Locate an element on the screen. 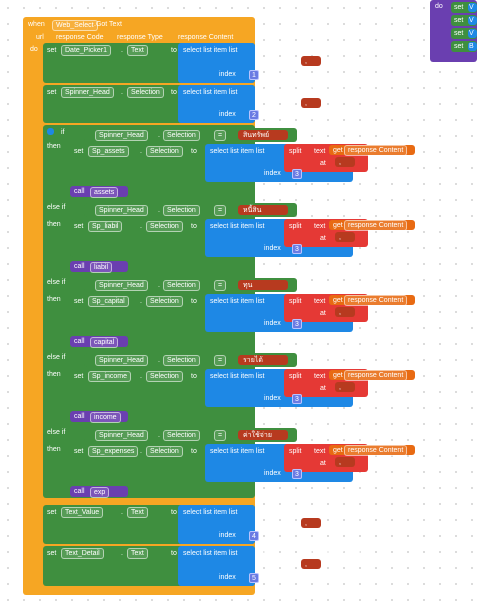  date-picker-index-label: index is located at coordinates (227, 74).